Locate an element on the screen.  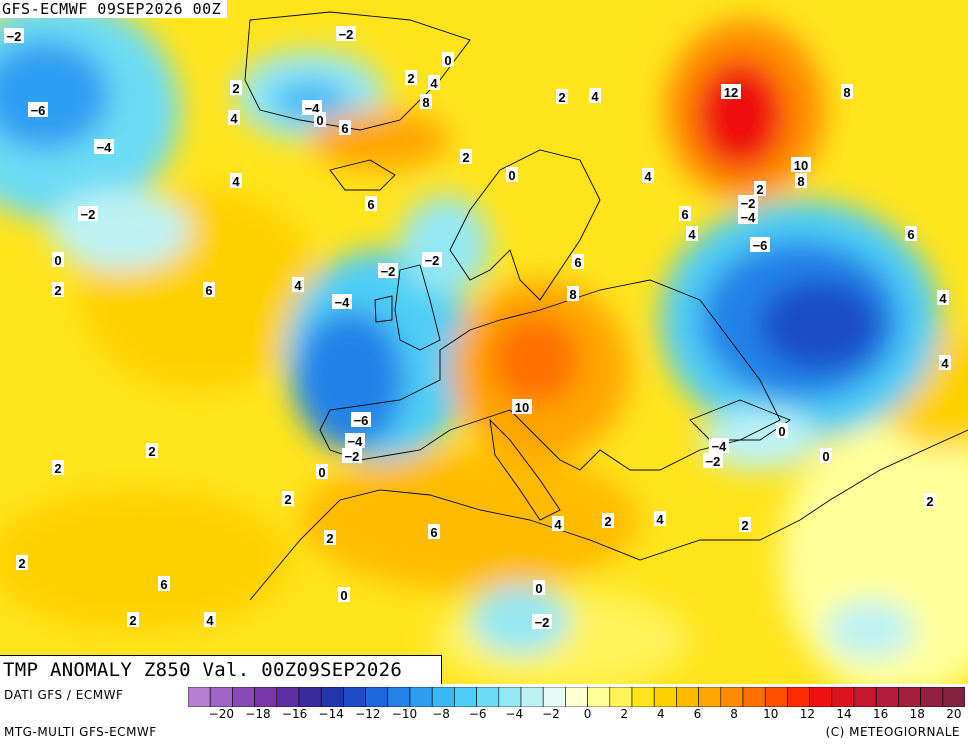
color-scale-tick-label: −12 is located at coordinates (368, 714).